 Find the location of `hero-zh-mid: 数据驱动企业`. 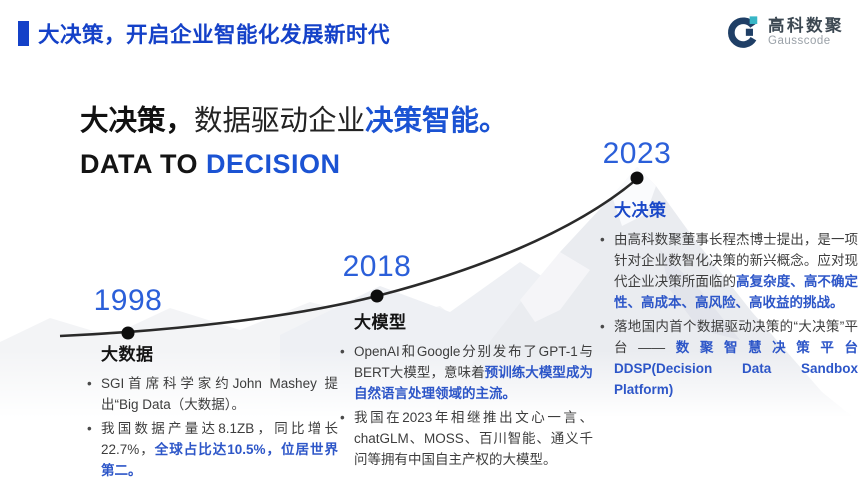

hero-zh-mid: 数据驱动企业 is located at coordinates (280, 121).